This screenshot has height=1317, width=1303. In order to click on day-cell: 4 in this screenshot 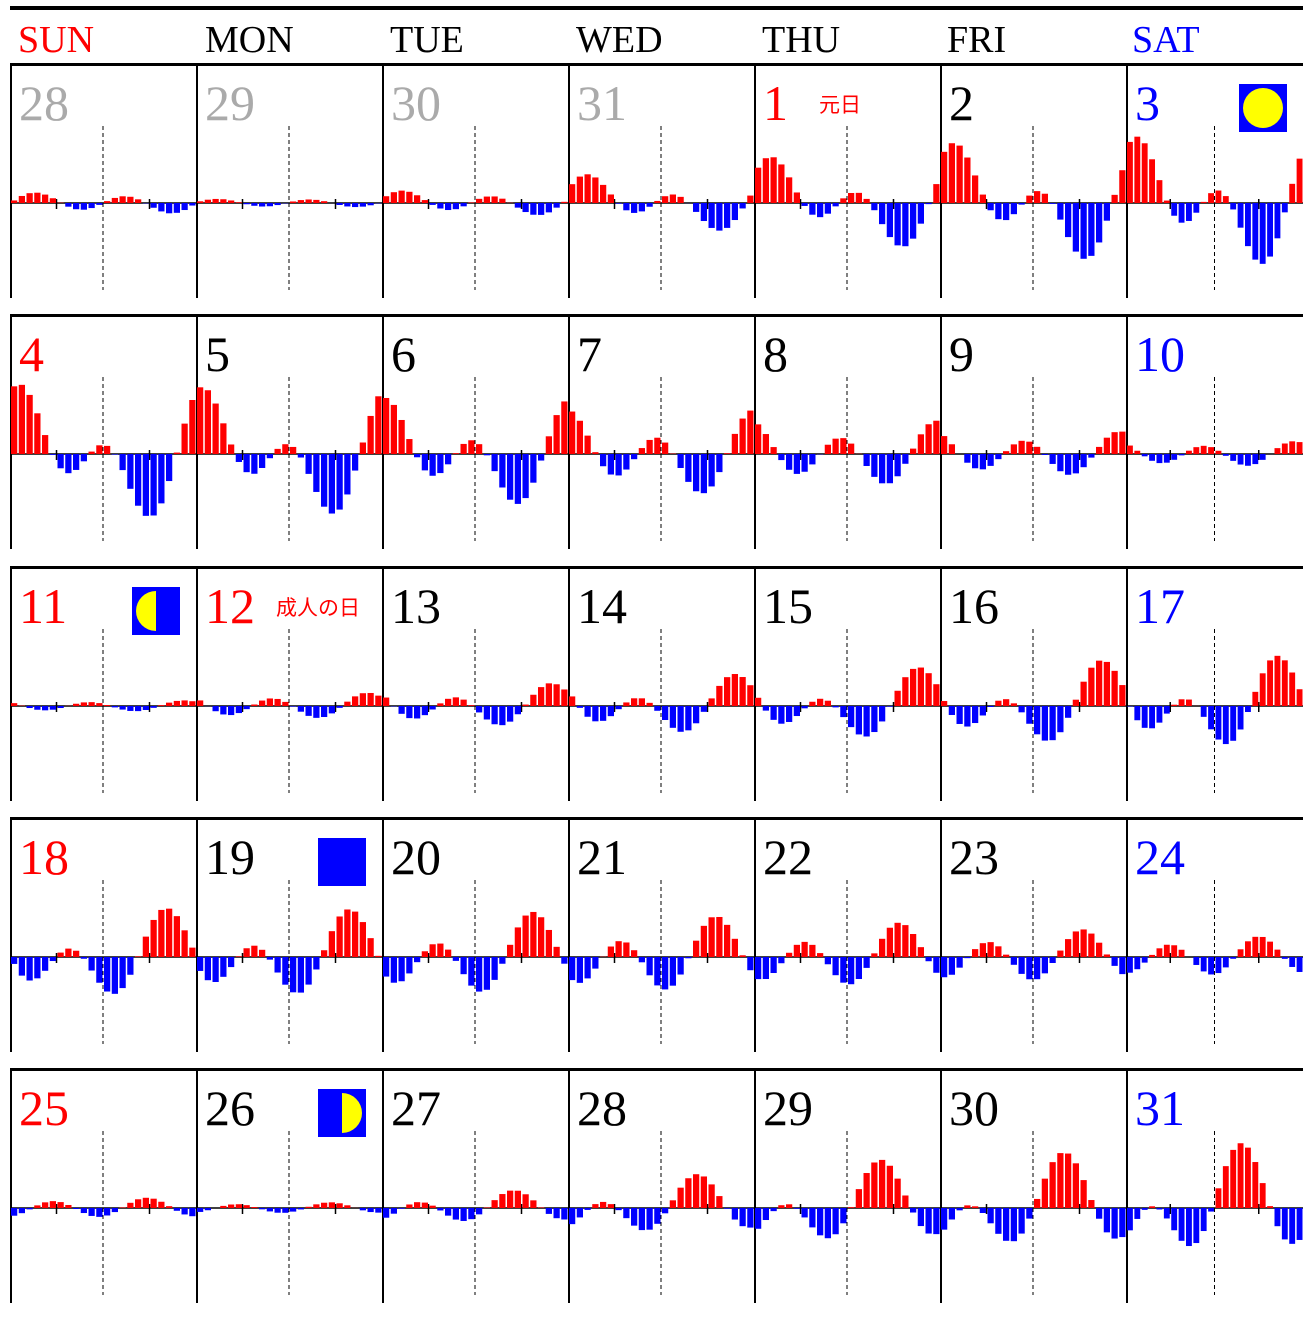, I will do `click(103, 432)`.